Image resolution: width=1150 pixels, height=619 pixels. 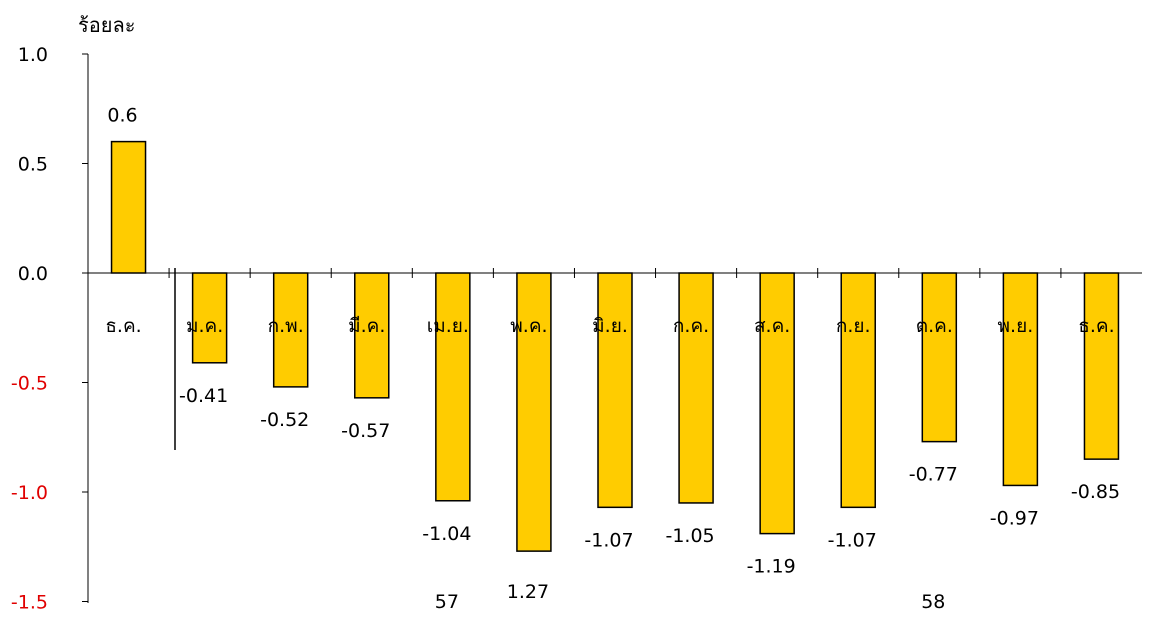 I want to click on data-label: -0.52, so click(x=284, y=420).